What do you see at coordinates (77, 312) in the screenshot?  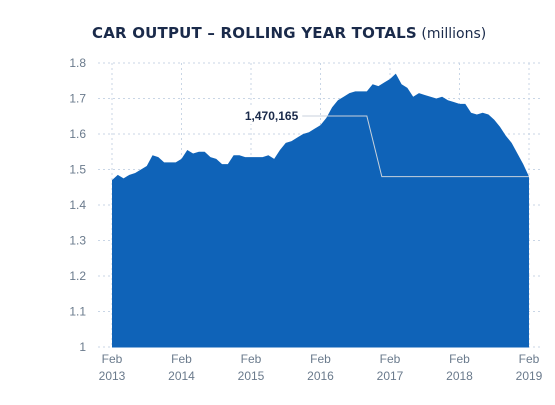 I see `y-tick-label: 1.1` at bounding box center [77, 312].